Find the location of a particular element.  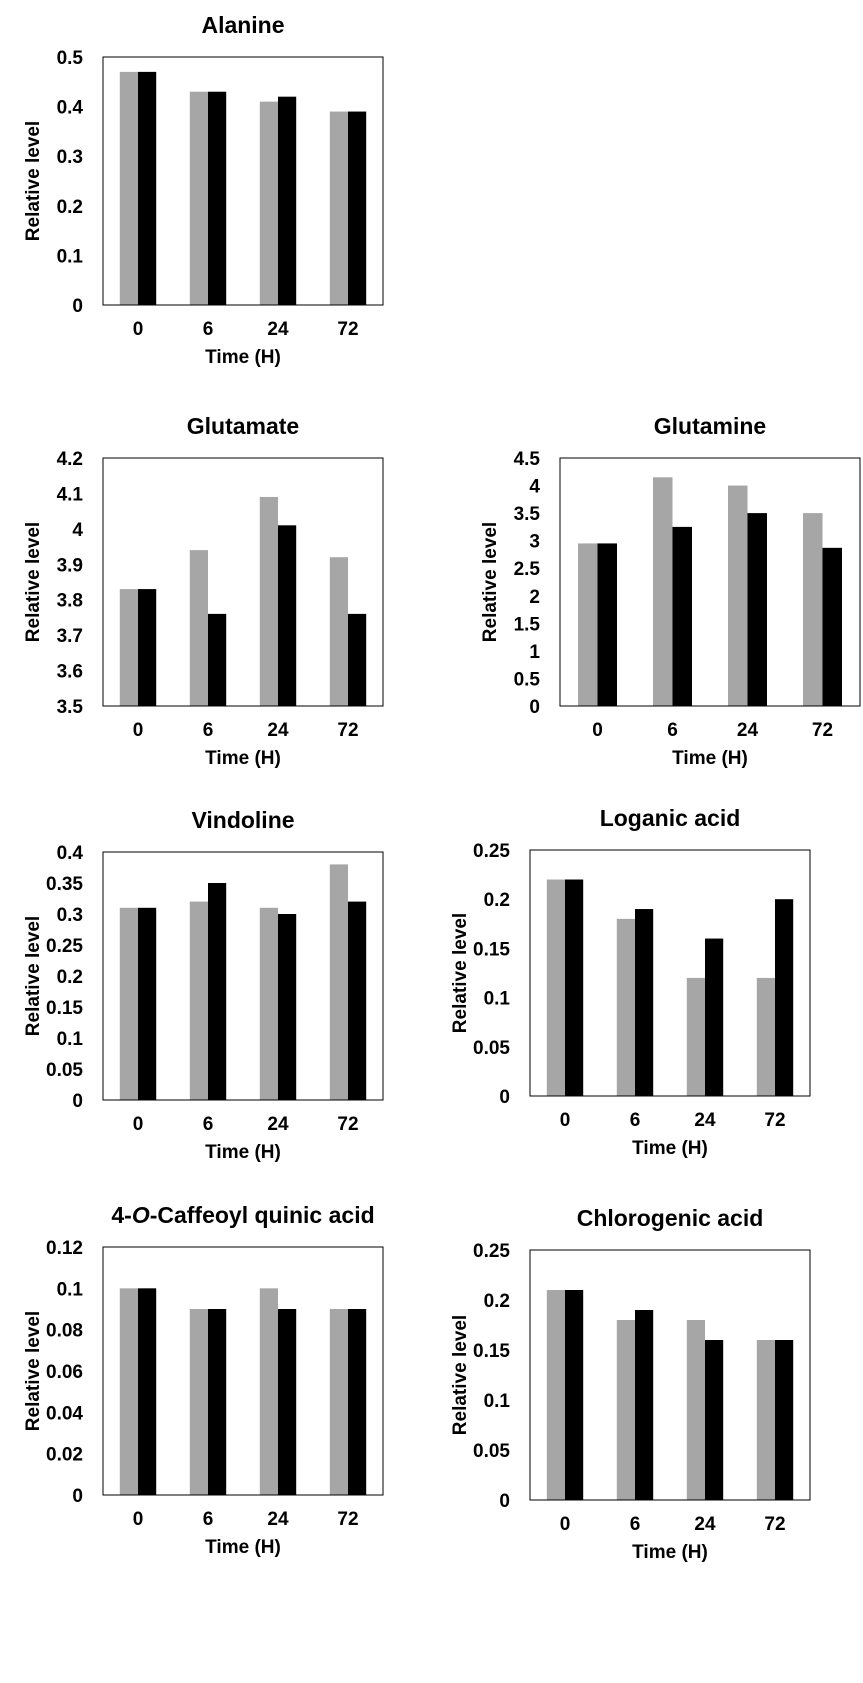

y-tick-label: 3.5 is located at coordinates (527, 514).